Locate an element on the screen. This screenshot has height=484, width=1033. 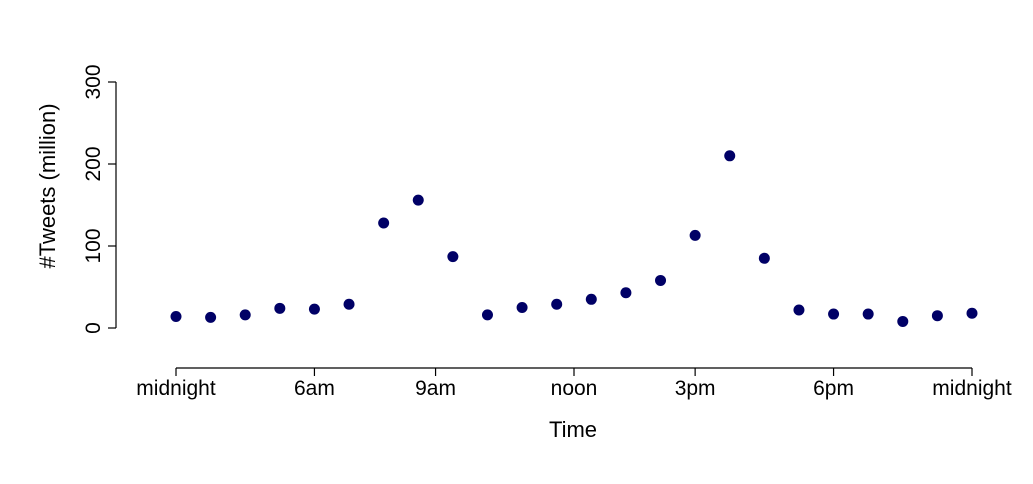
x-tick-label: 9am is located at coordinates (435, 388).